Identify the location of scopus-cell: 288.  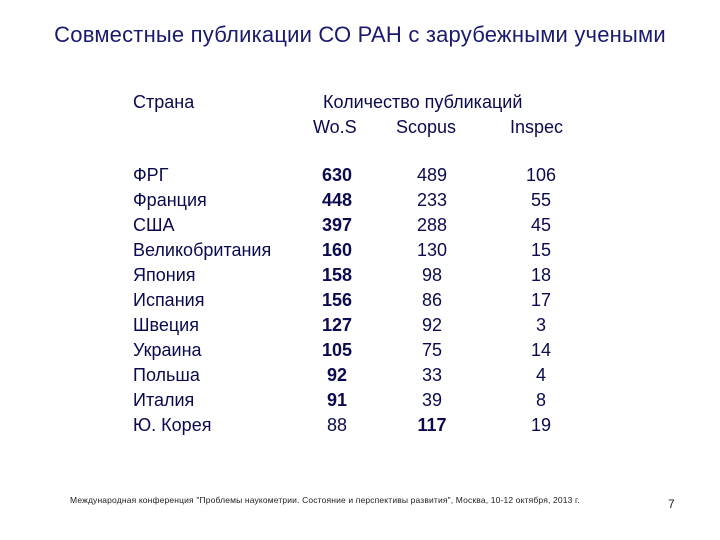
(432, 225).